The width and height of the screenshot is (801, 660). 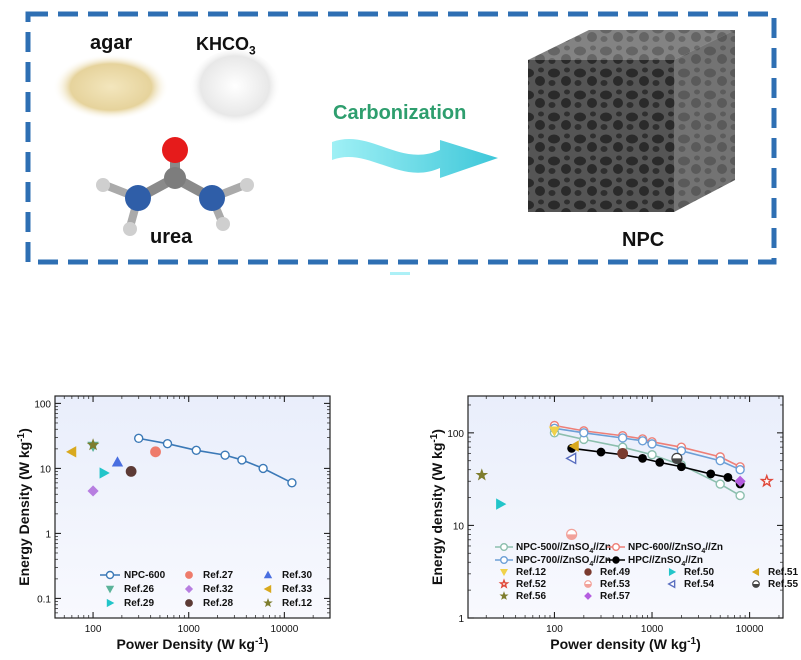 I want to click on legend-item: NPC-700//ZnSO4//Zn, so click(x=553, y=561).